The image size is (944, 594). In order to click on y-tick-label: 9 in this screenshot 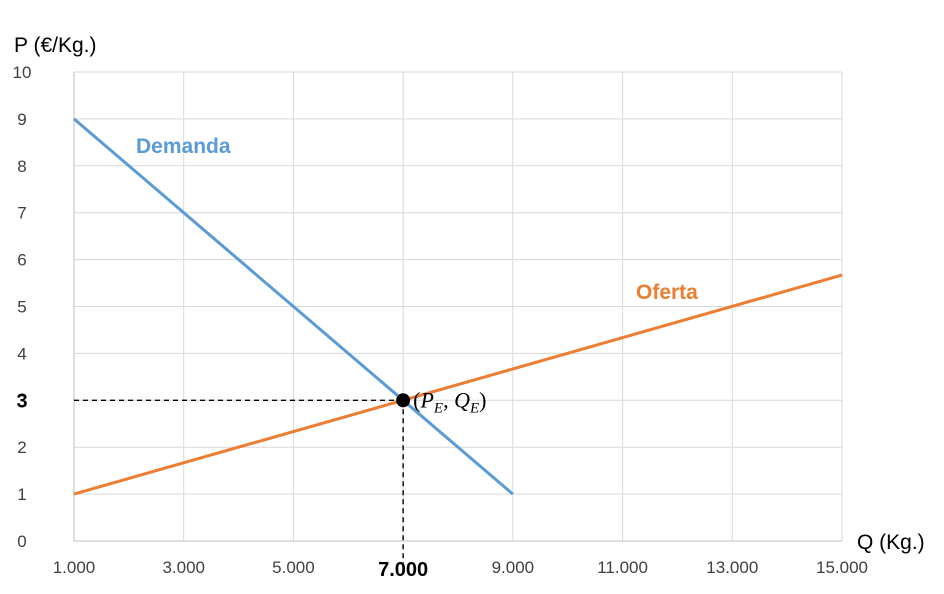, I will do `click(21, 119)`.